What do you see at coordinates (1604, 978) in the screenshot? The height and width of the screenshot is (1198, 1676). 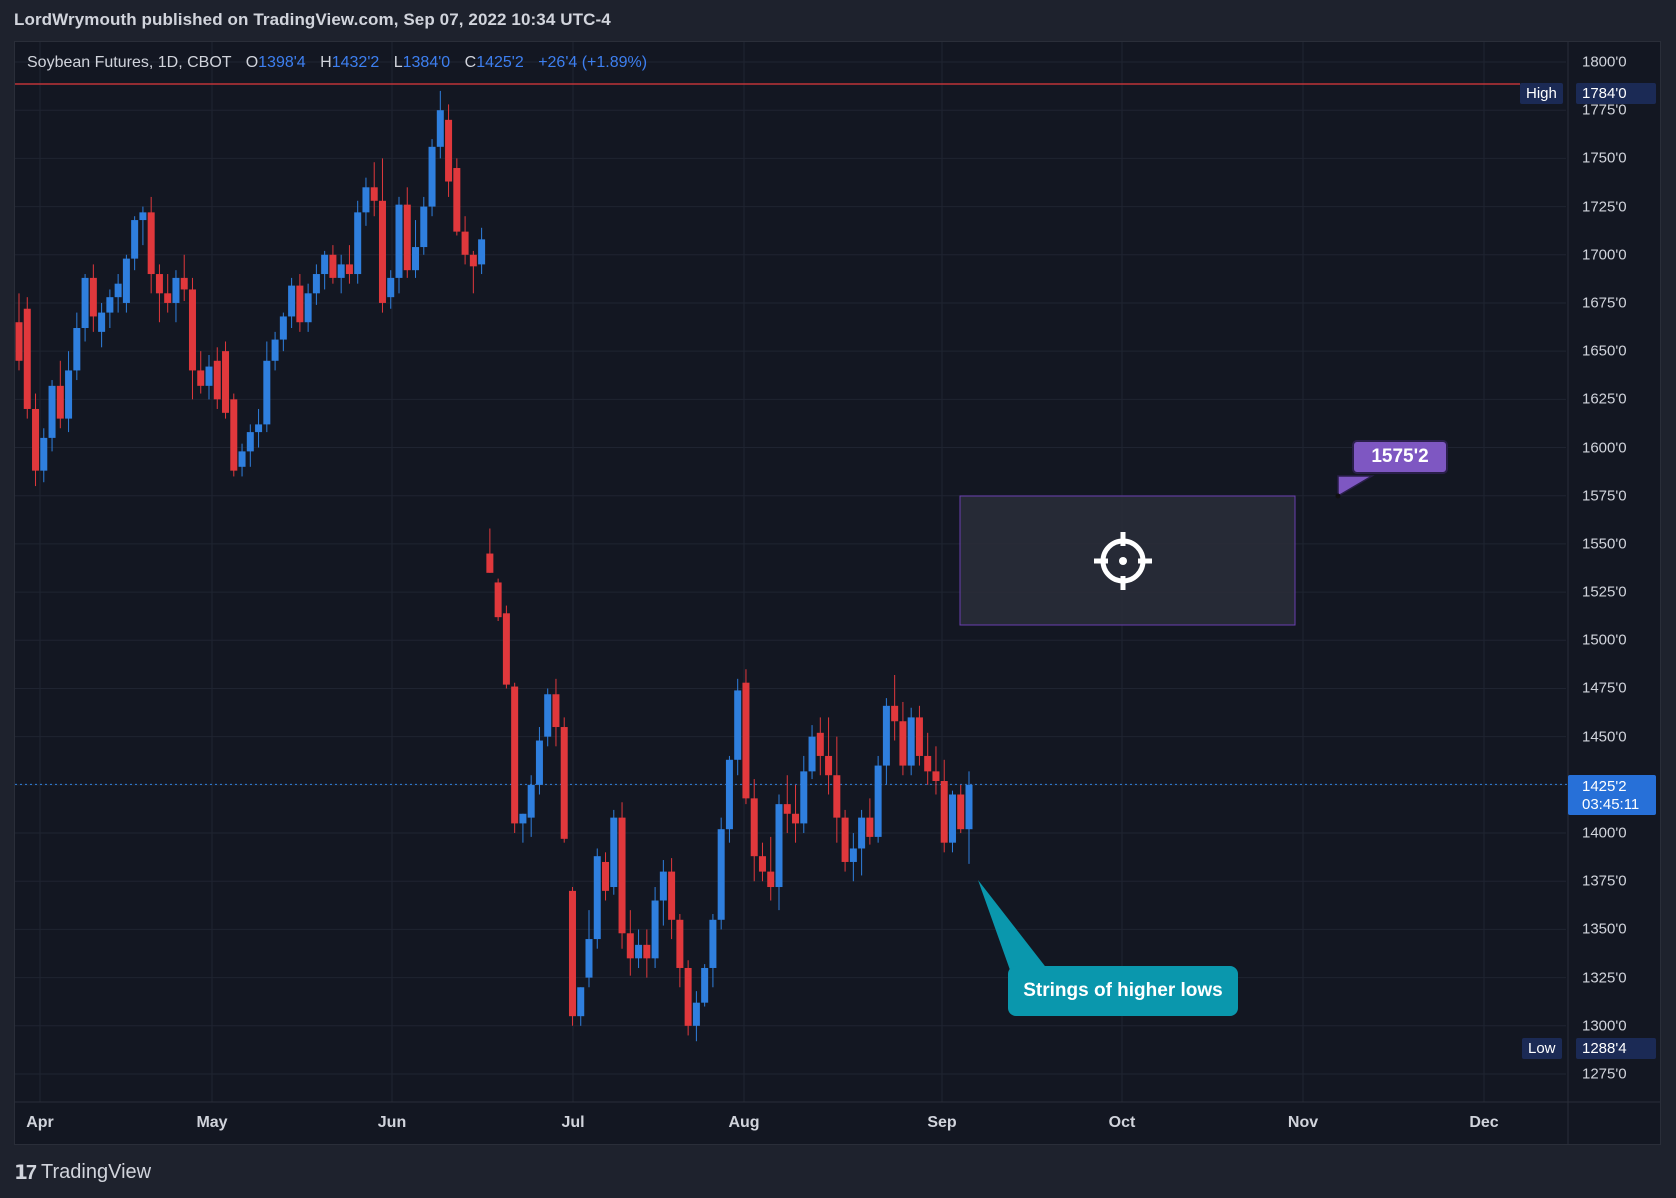 I see `price-tick-label: 1325'0` at bounding box center [1604, 978].